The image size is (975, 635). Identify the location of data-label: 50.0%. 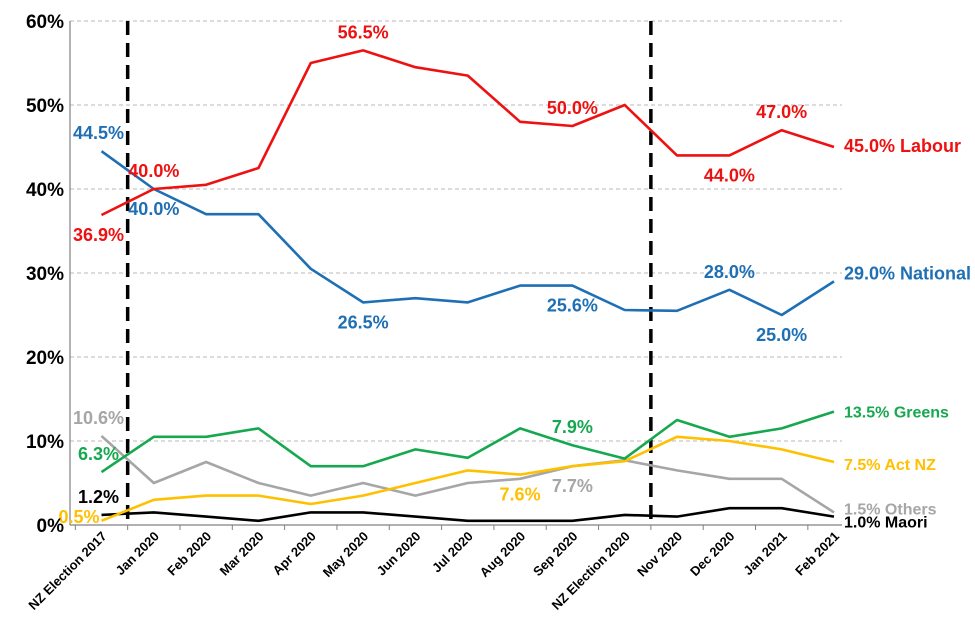
(572, 108).